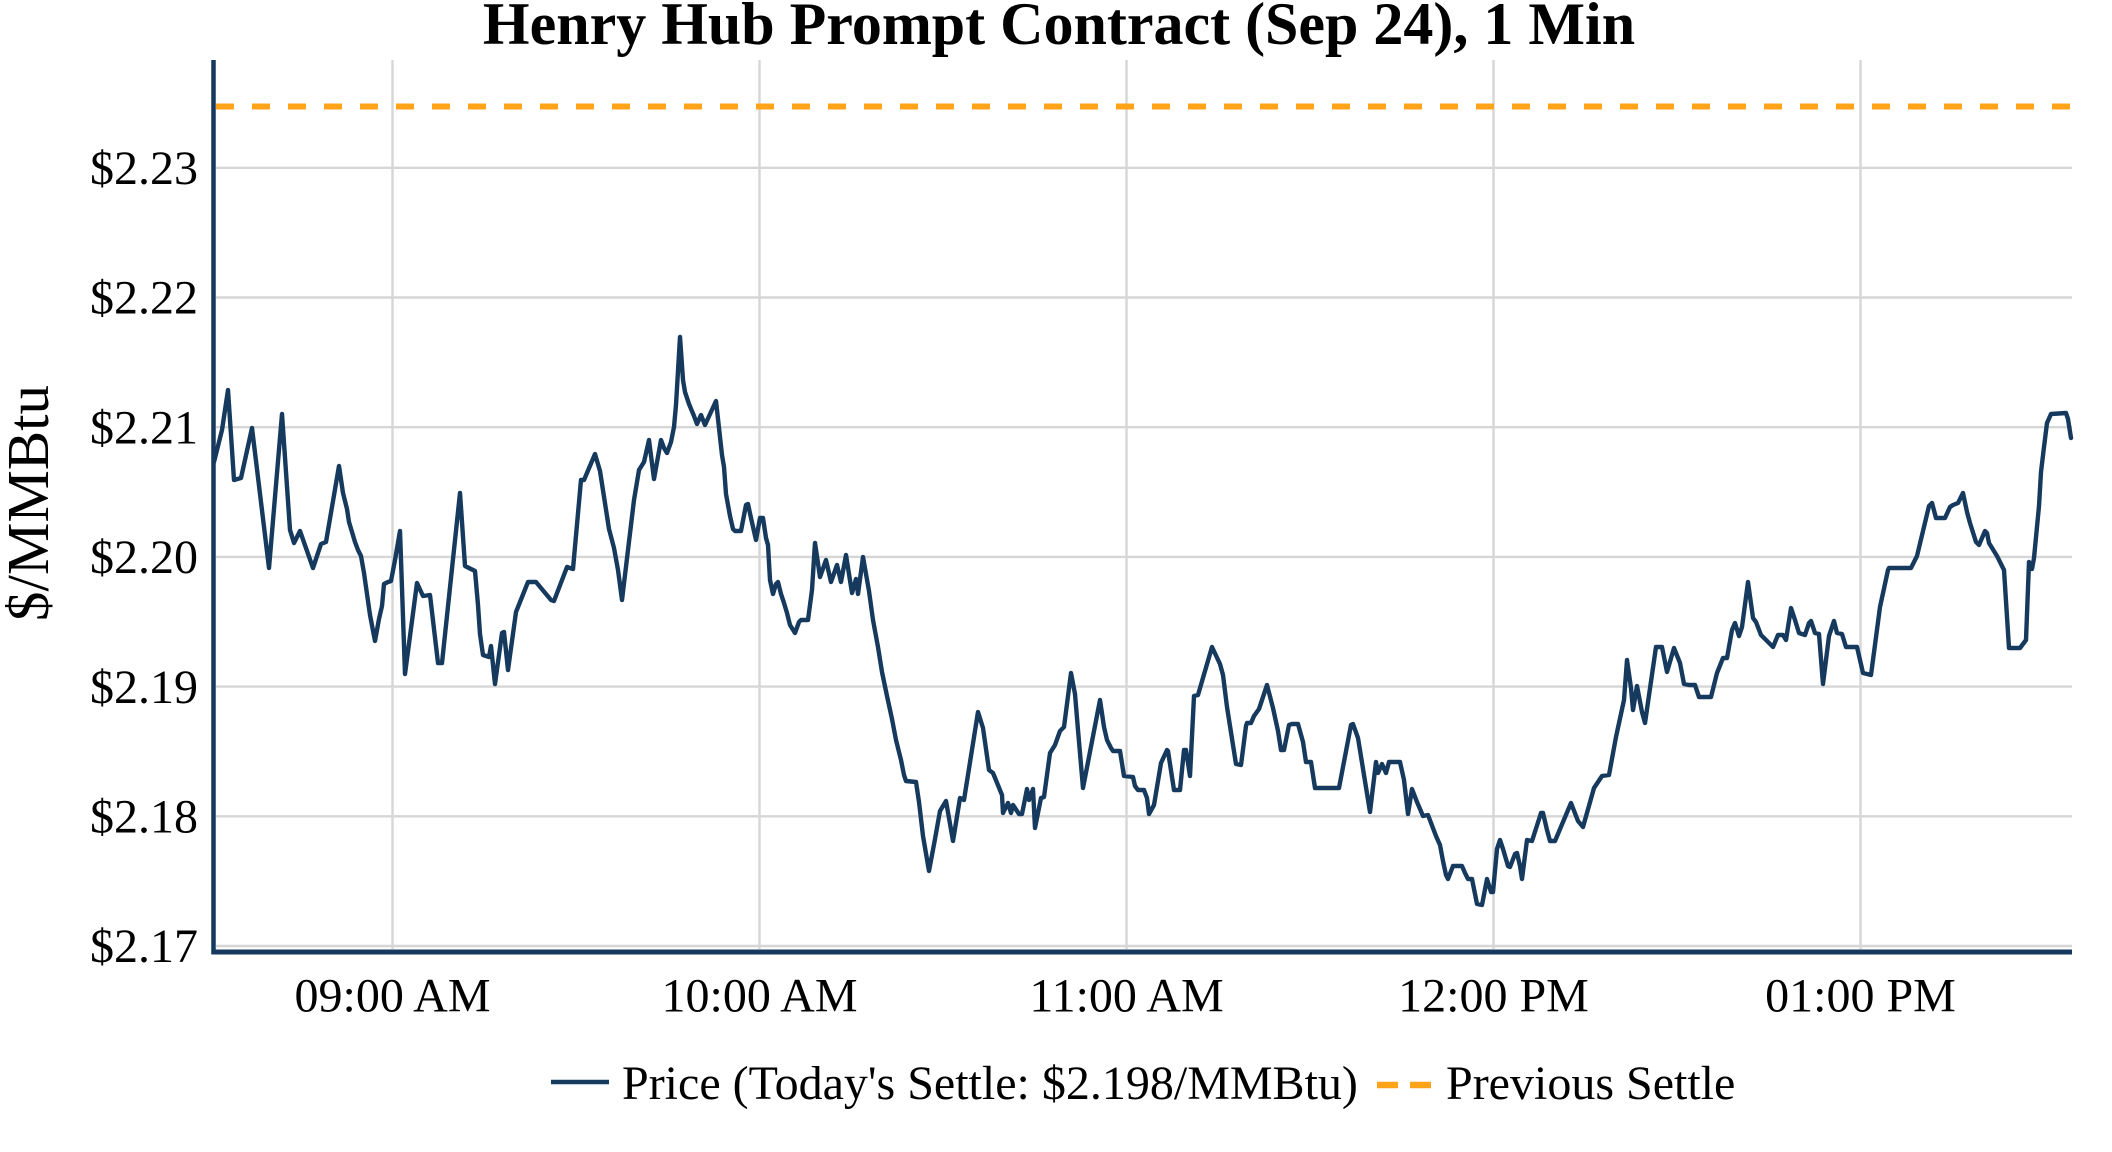 The height and width of the screenshot is (1152, 2112). What do you see at coordinates (144, 168) in the screenshot?
I see `svg-text: $2.23` at bounding box center [144, 168].